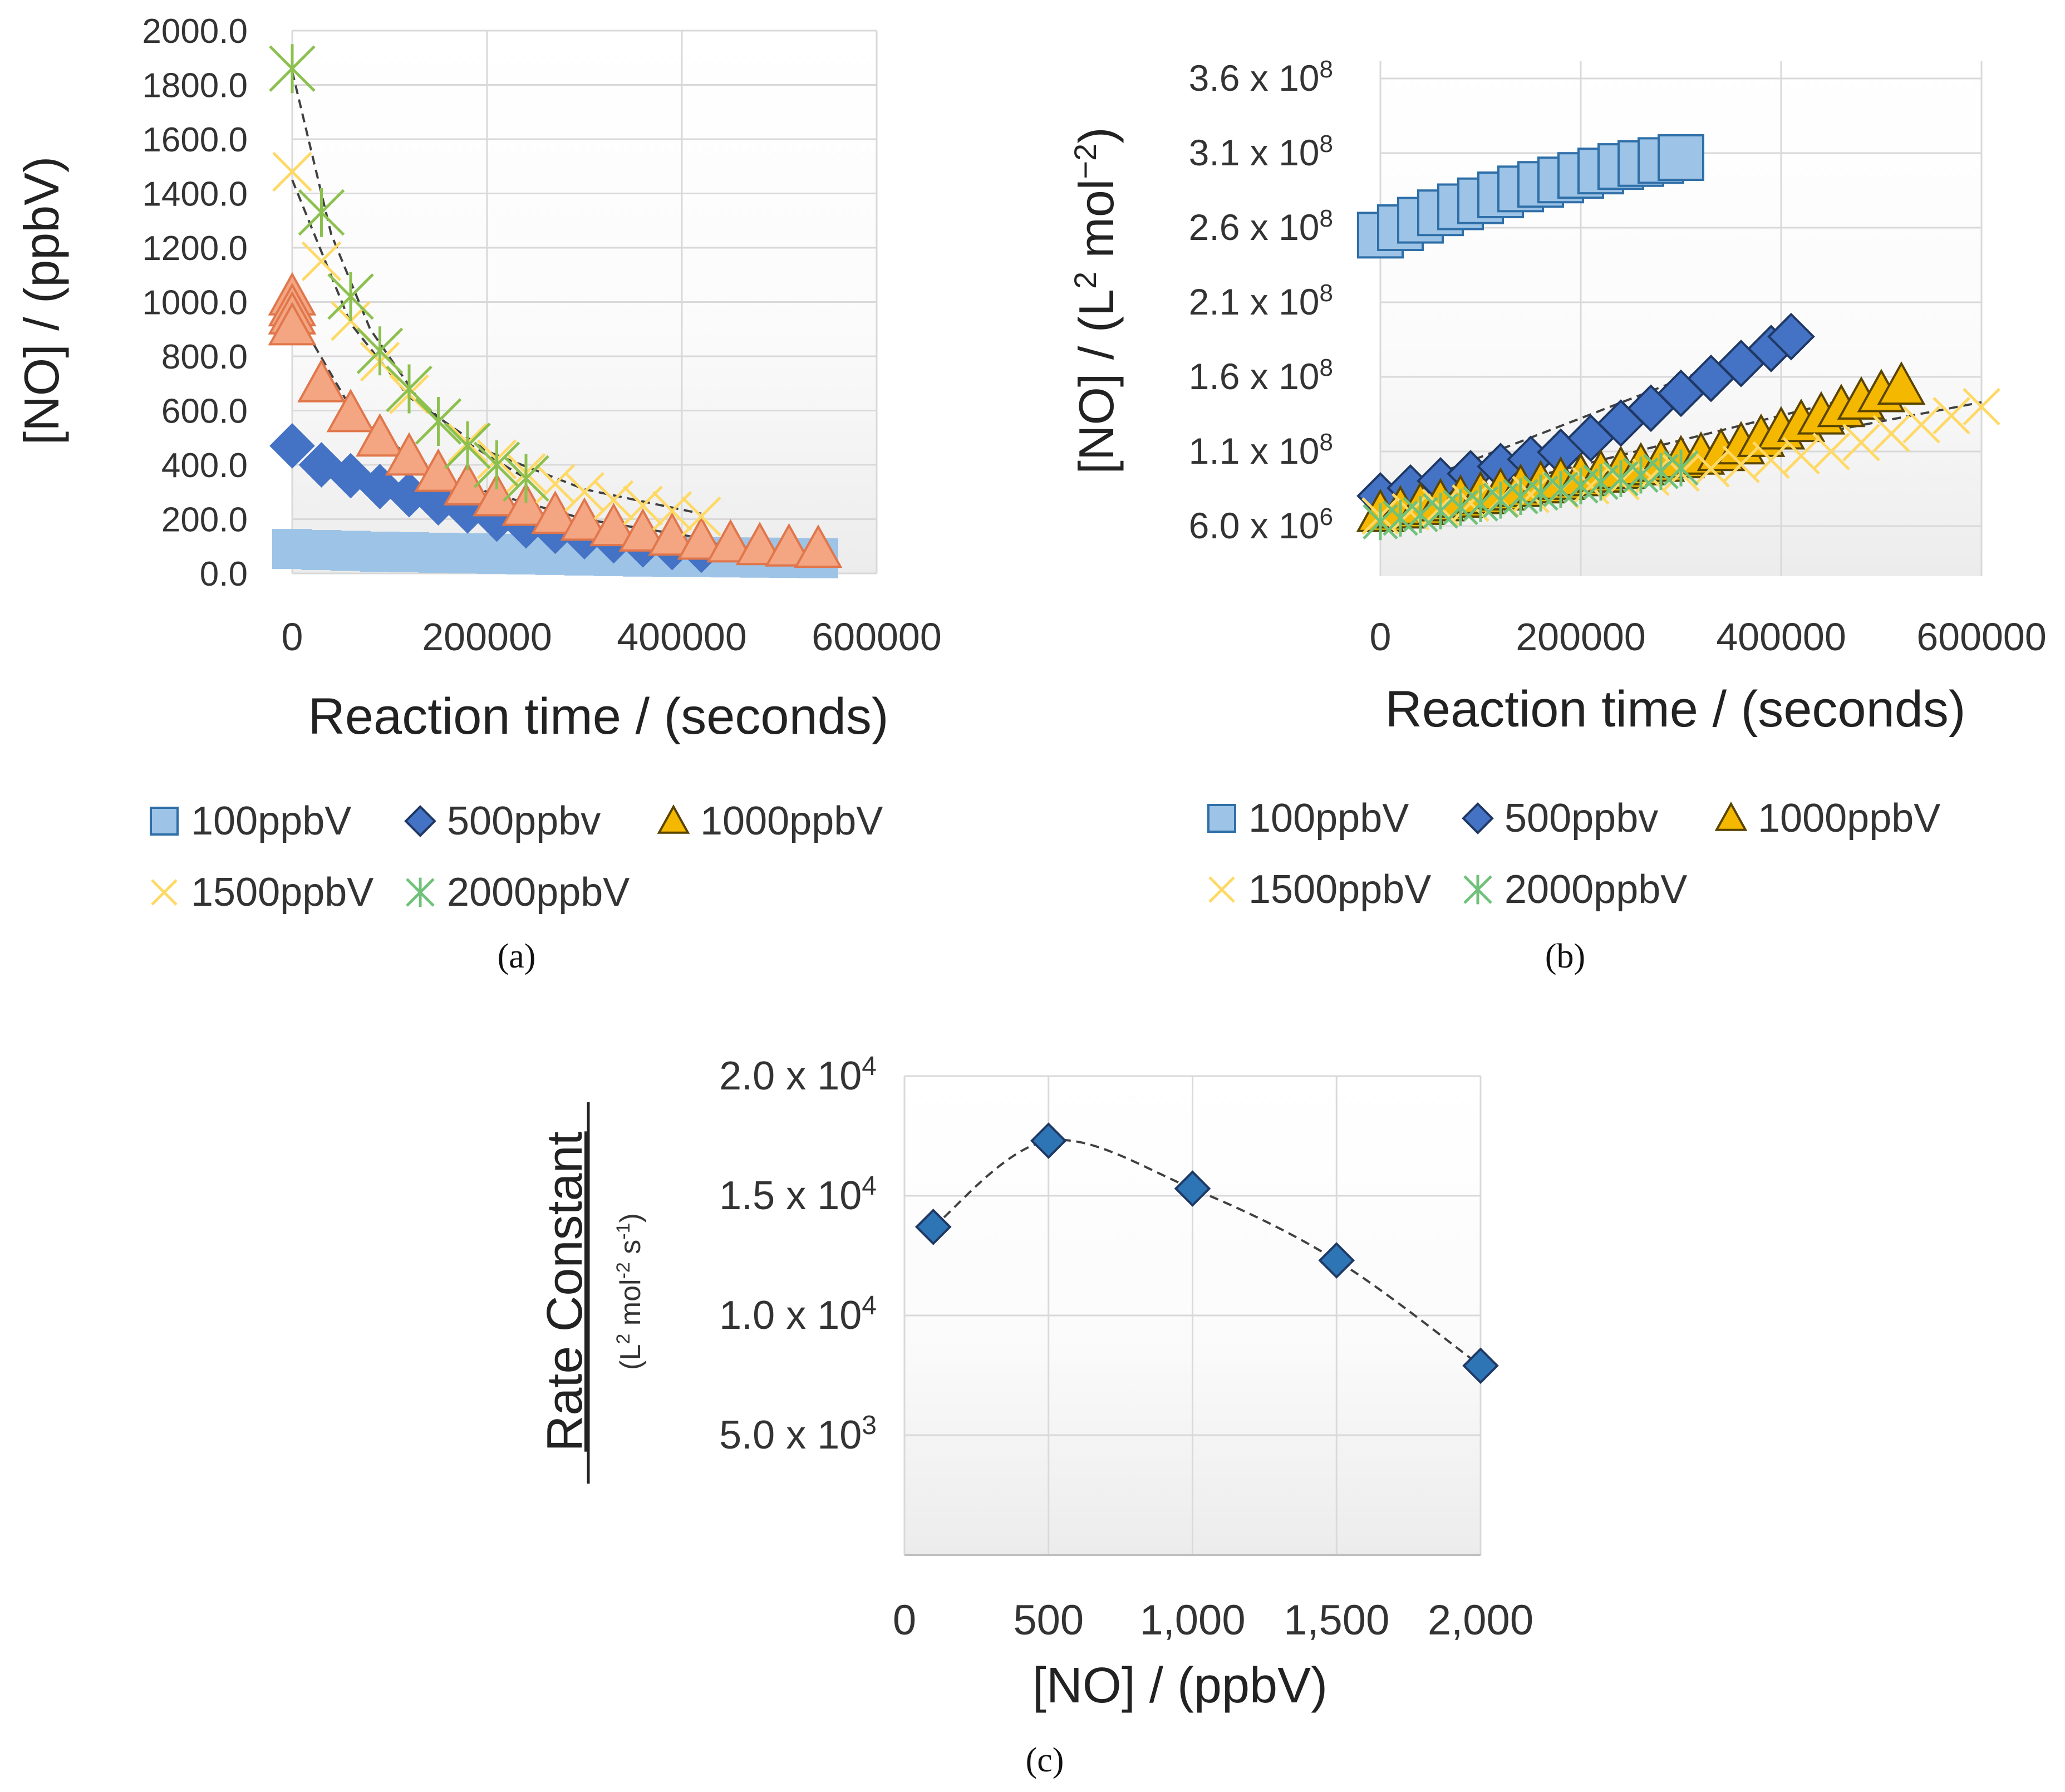 This screenshot has width=2065, height=1792. I want to click on chart-a-y-tick-10: 2000.0, so click(195, 32).